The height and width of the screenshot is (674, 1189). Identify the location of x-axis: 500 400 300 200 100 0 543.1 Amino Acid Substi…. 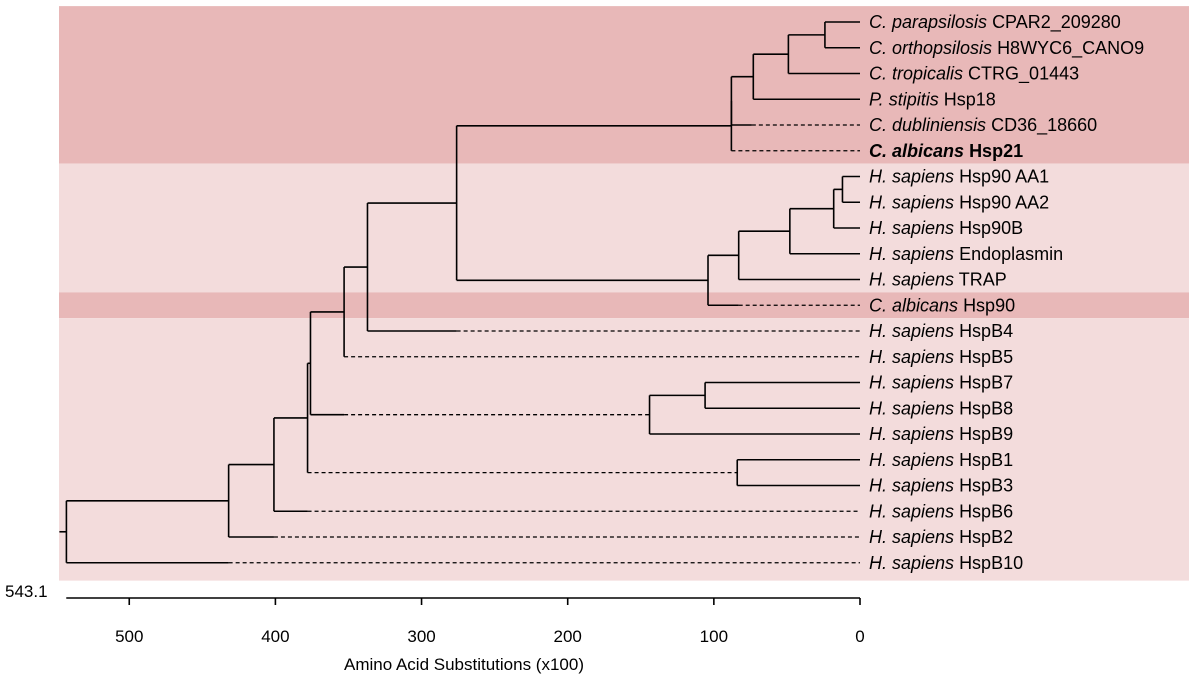
(435, 628).